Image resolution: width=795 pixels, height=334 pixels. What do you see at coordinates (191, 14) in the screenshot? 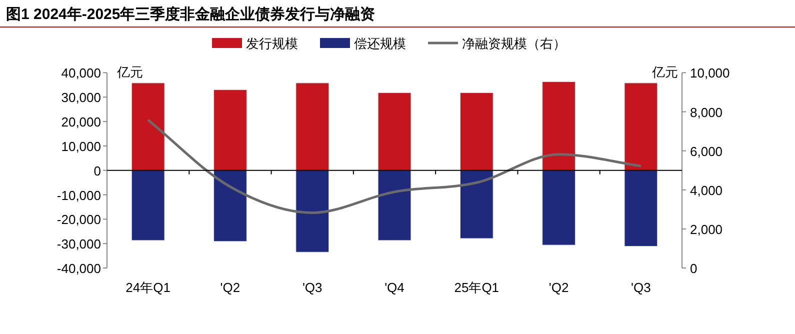
I see `chart-title: 图1 2024年-2025年三季度非金融企业债券发行与净融资` at bounding box center [191, 14].